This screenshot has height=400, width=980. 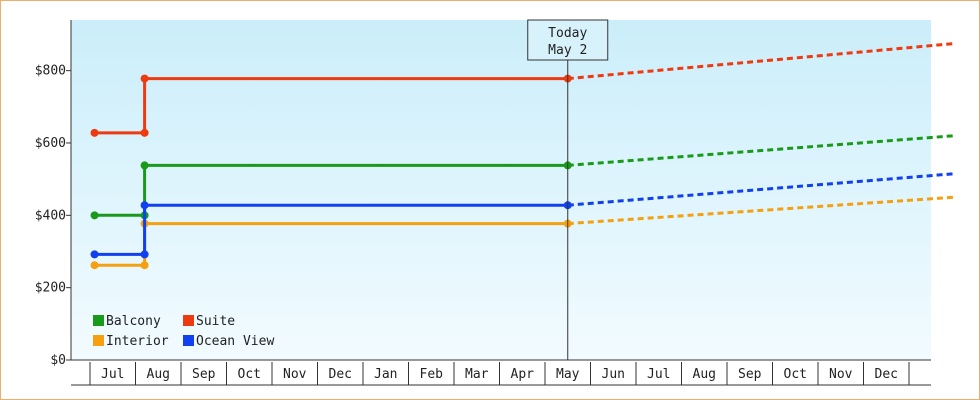 What do you see at coordinates (137, 341) in the screenshot?
I see `legend-label: Interior` at bounding box center [137, 341].